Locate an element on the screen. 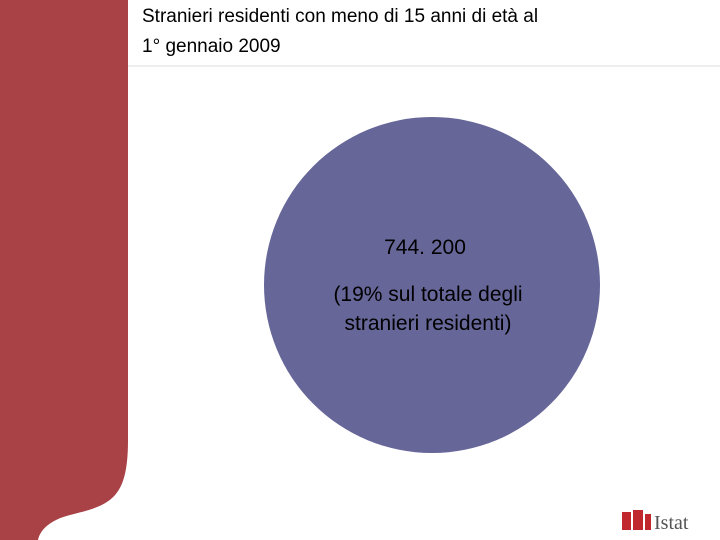 This screenshot has height=540, width=720. note-line: (19% sul totale degli is located at coordinates (427, 294).